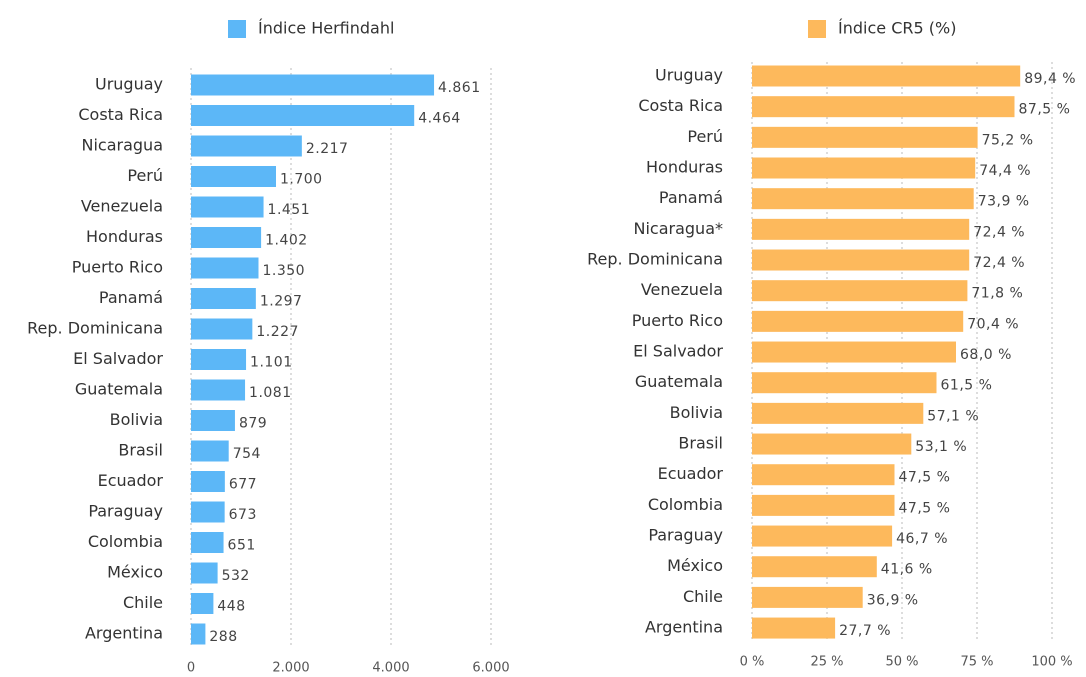 The image size is (1086, 677). What do you see at coordinates (997, 294) in the screenshot?
I see `value-label: 71,8 %` at bounding box center [997, 294].